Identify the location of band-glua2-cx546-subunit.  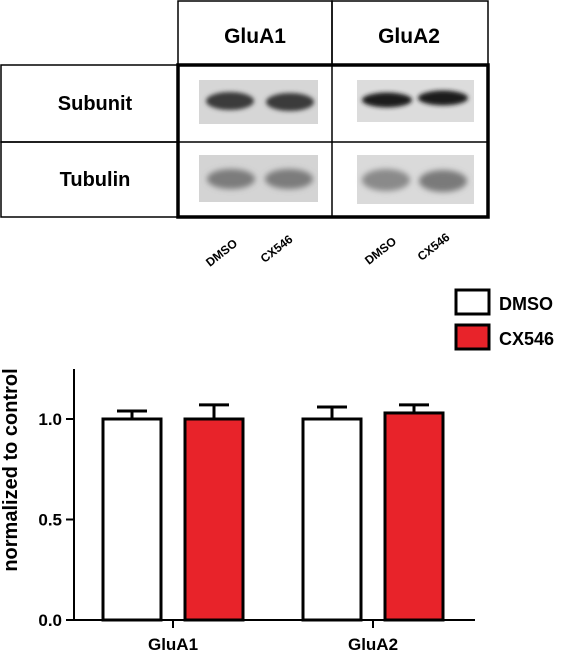
(443, 98).